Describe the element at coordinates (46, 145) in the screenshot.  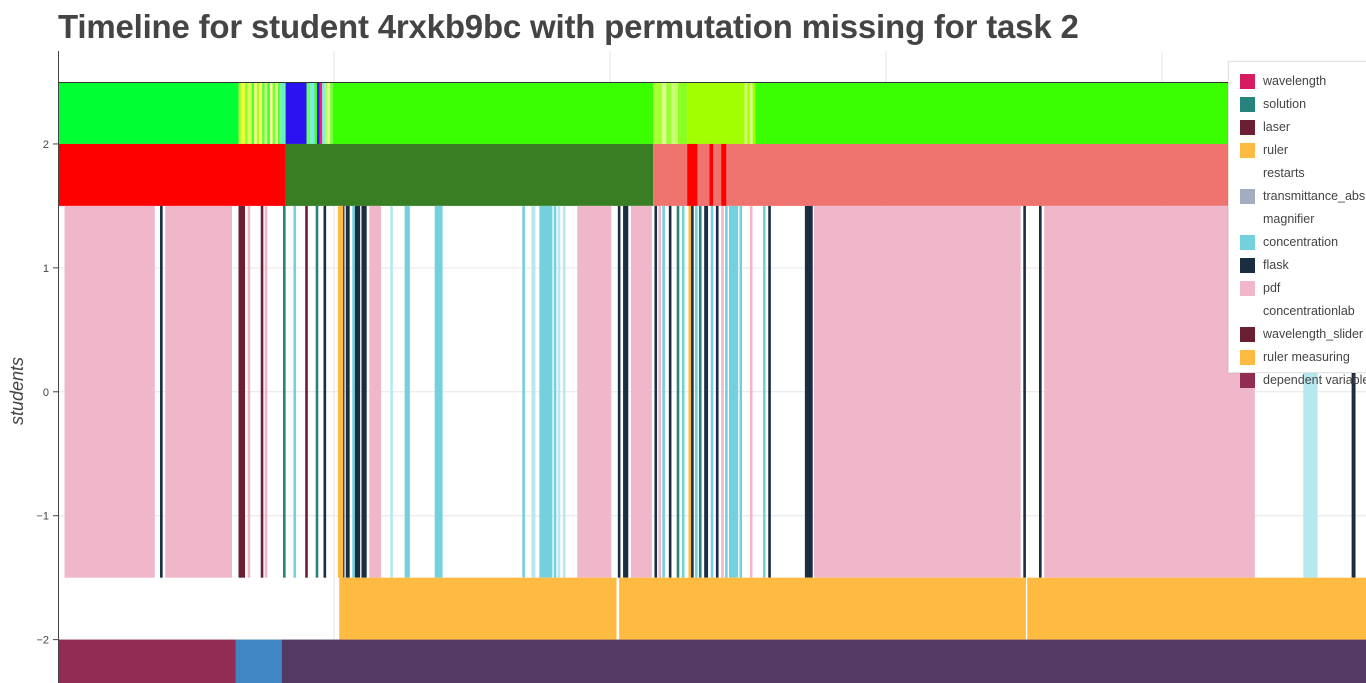
I see `y-tick-label-0: 2` at that location.